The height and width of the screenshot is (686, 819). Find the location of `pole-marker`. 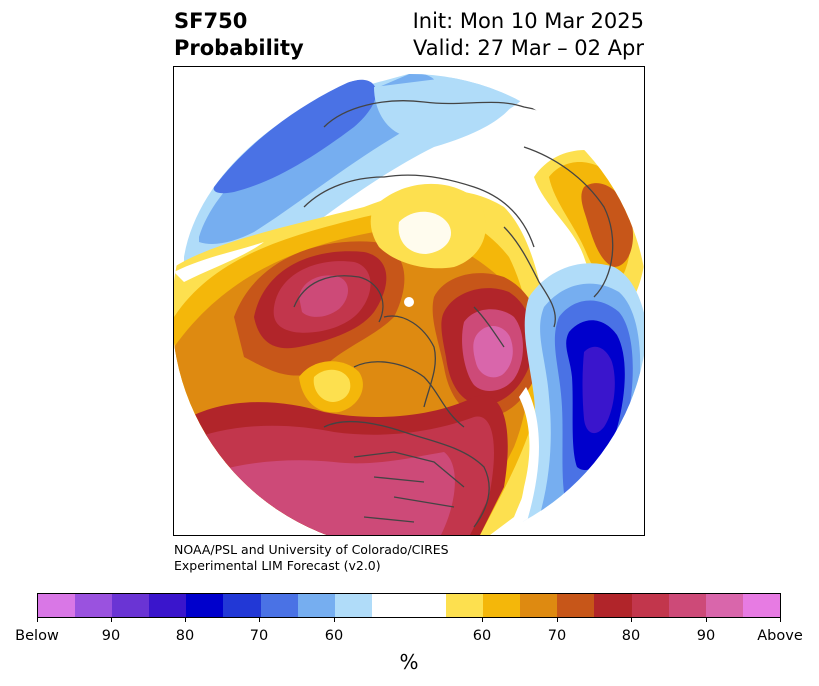

pole-marker is located at coordinates (409, 302).